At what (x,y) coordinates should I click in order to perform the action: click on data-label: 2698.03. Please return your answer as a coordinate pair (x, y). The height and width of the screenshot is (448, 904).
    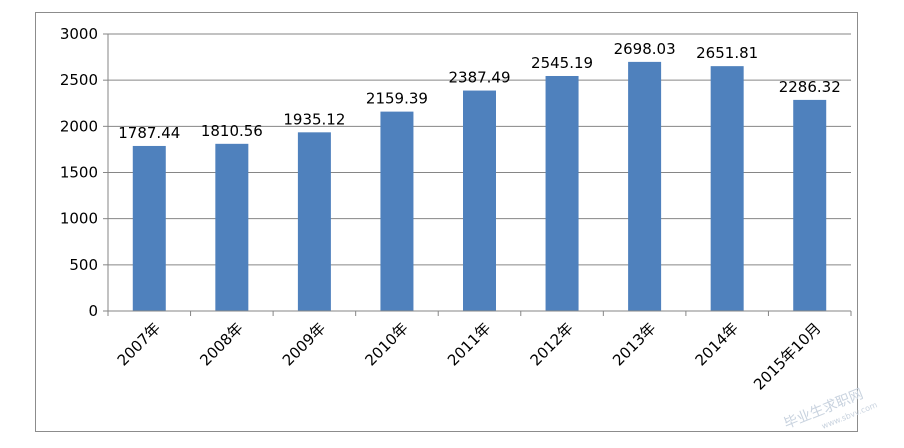
    Looking at the image, I should click on (645, 49).